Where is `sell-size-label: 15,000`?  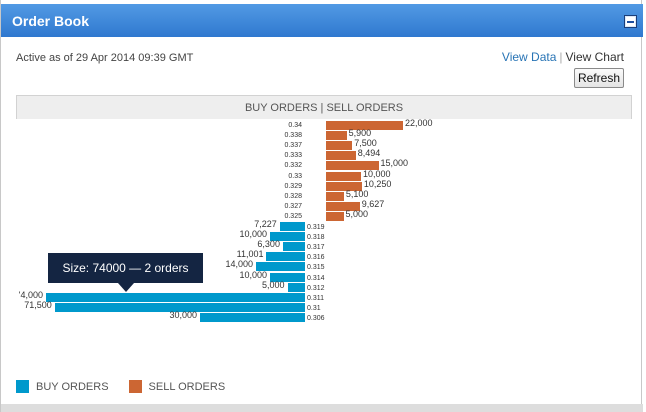 sell-size-label: 15,000 is located at coordinates (394, 163).